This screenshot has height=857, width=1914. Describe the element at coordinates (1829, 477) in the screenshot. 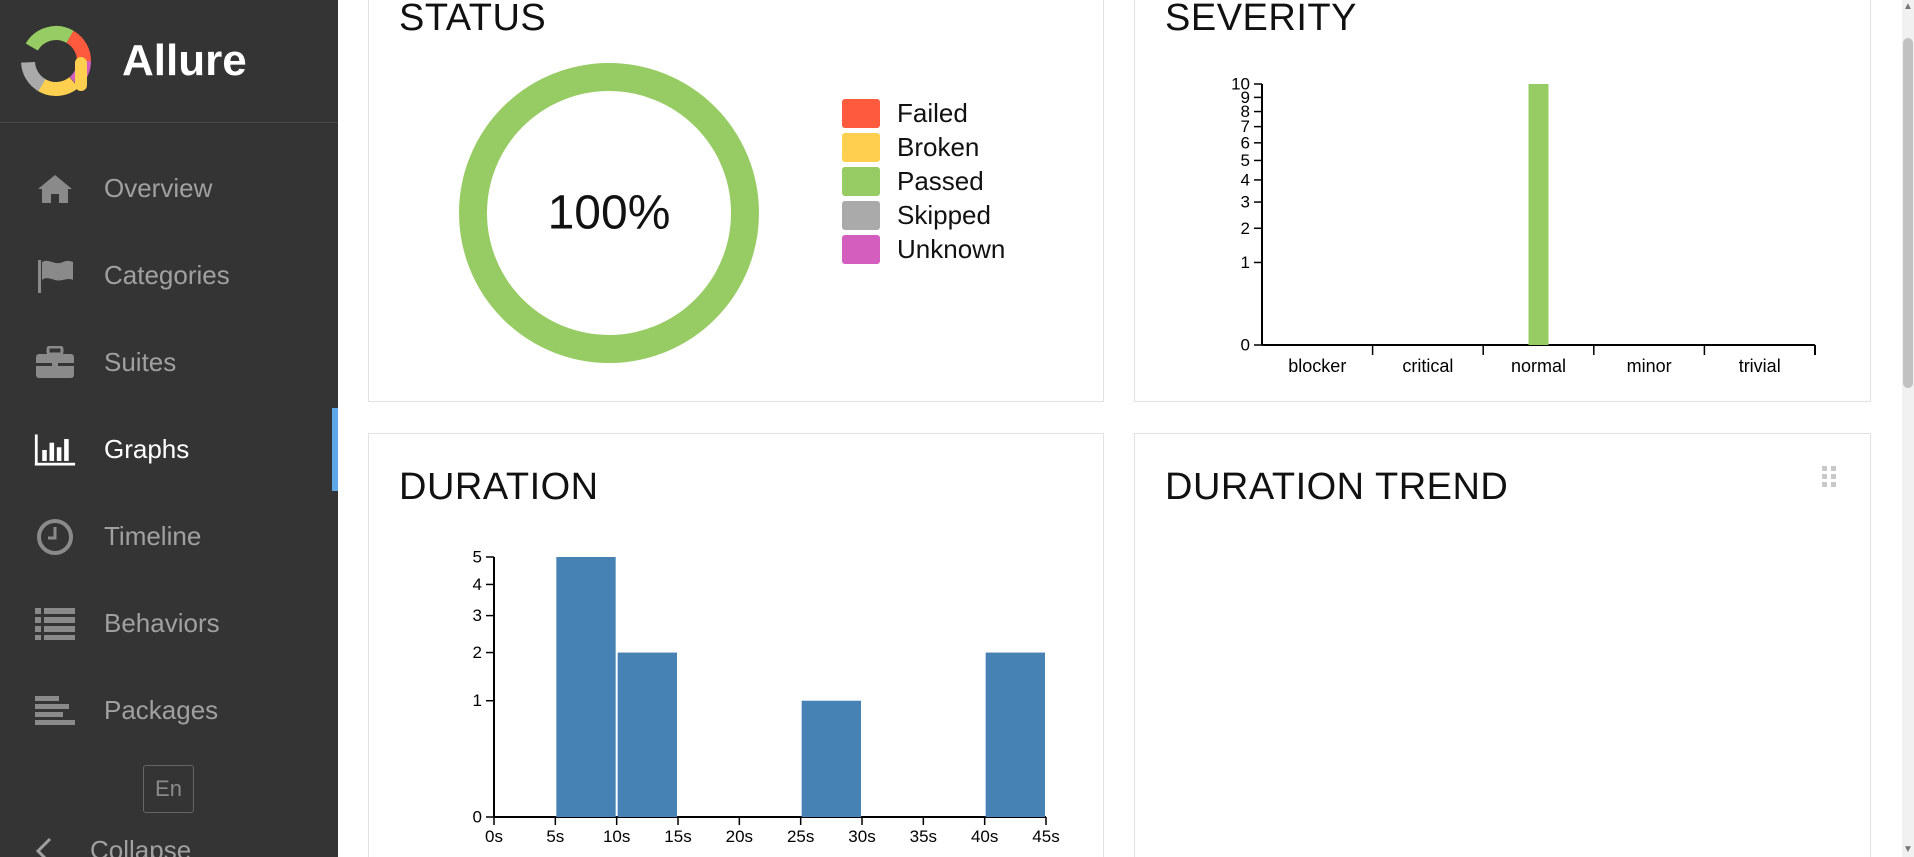

I see `drag-handle-icon` at that location.